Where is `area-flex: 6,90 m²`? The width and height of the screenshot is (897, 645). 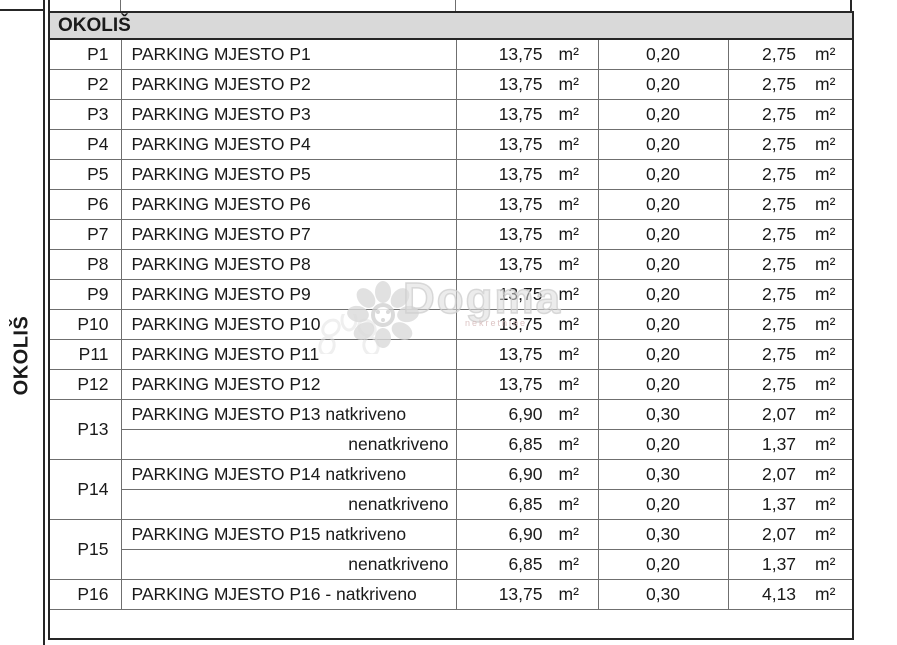 area-flex: 6,90 m² is located at coordinates (527, 534).